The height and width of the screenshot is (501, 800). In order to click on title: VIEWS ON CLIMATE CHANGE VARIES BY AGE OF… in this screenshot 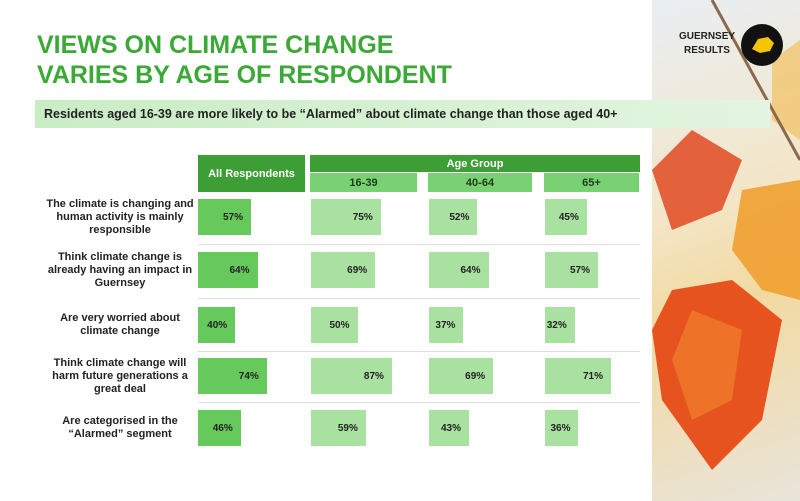, I will do `click(244, 60)`.